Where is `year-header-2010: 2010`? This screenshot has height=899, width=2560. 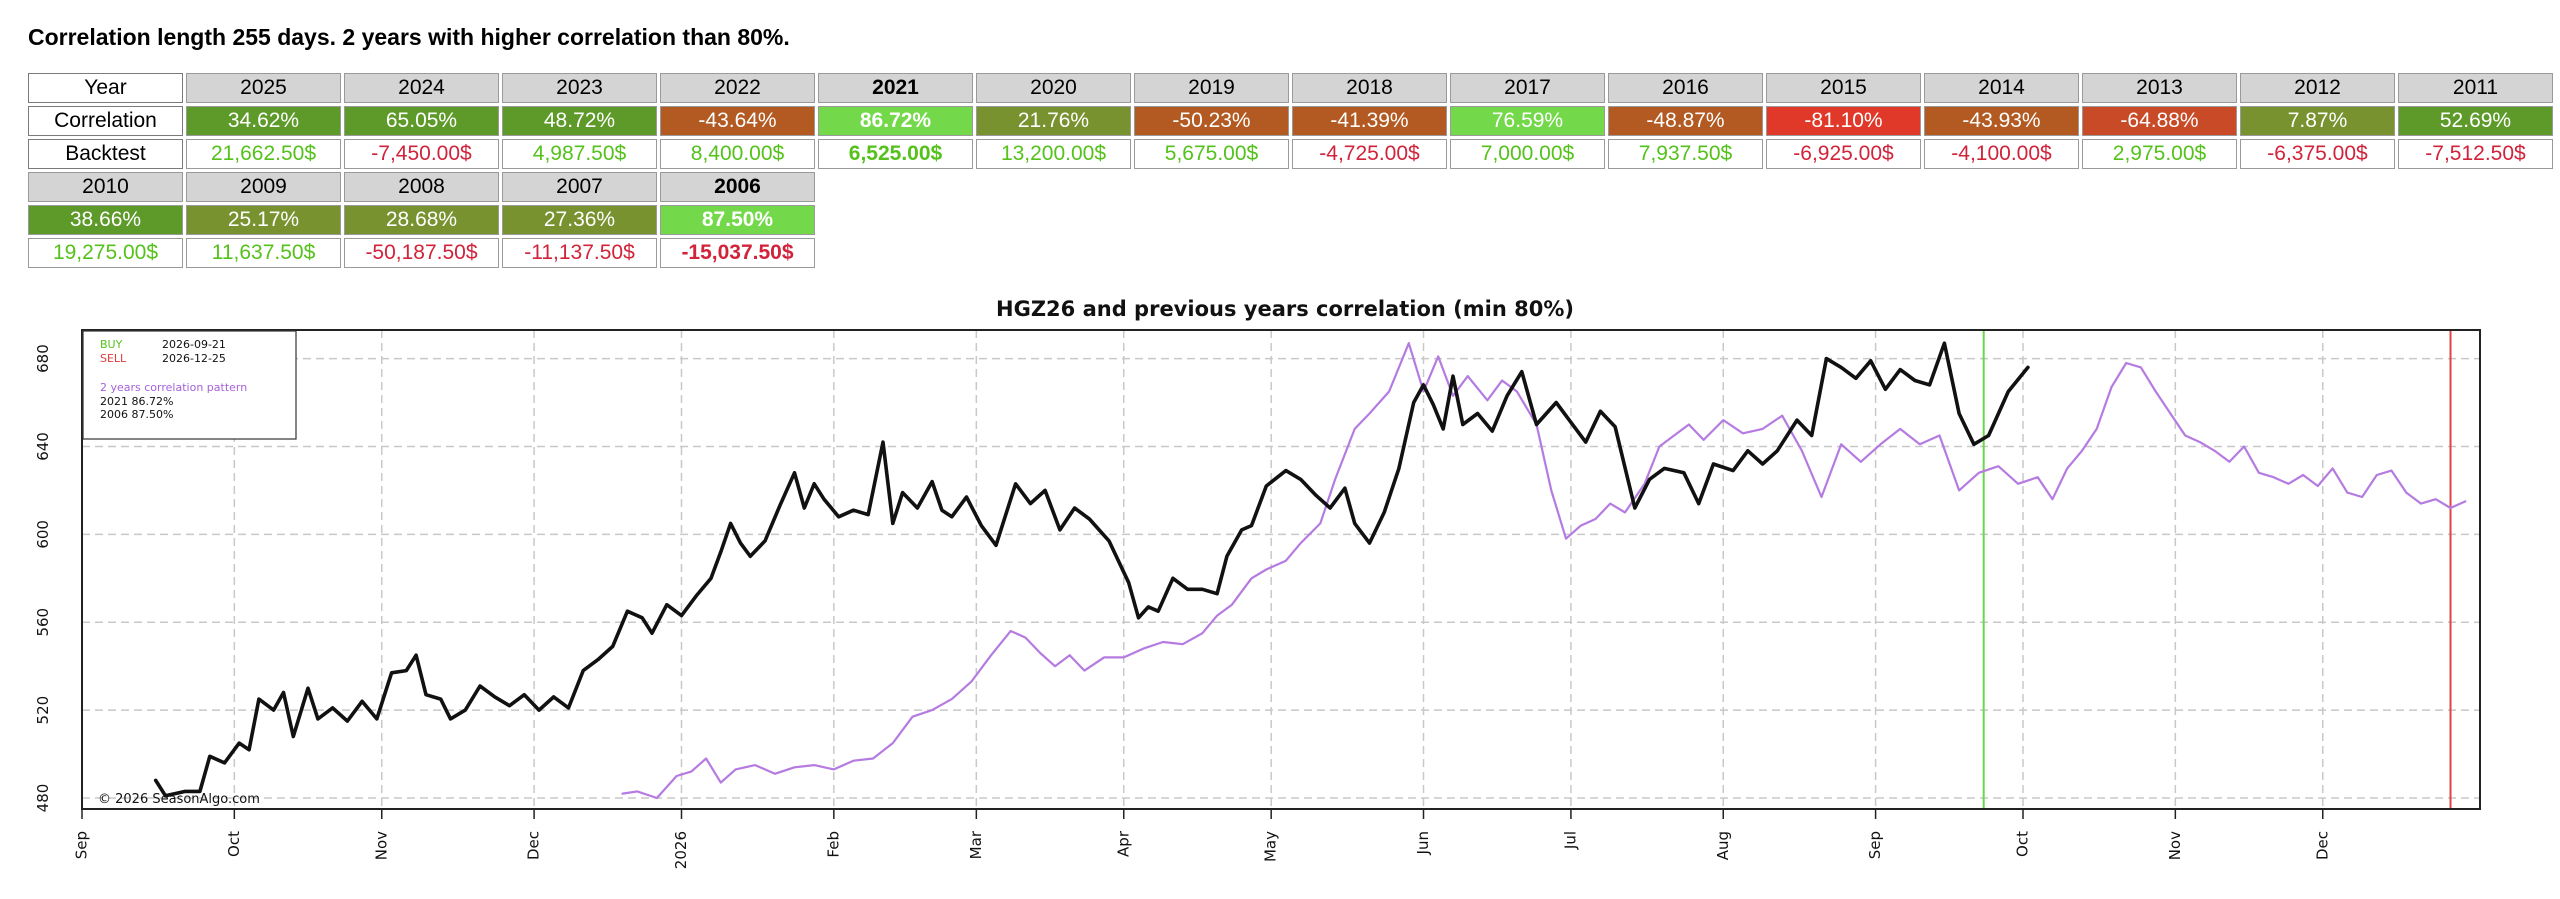
year-header-2010: 2010 is located at coordinates (105, 187).